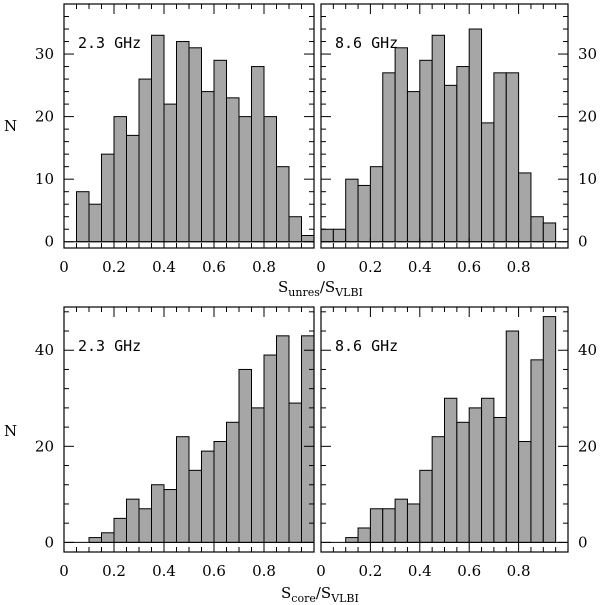 This screenshot has height=605, width=600. Describe the element at coordinates (366, 346) in the screenshot. I see `frequency-annotation: 8.6 GHz` at that location.